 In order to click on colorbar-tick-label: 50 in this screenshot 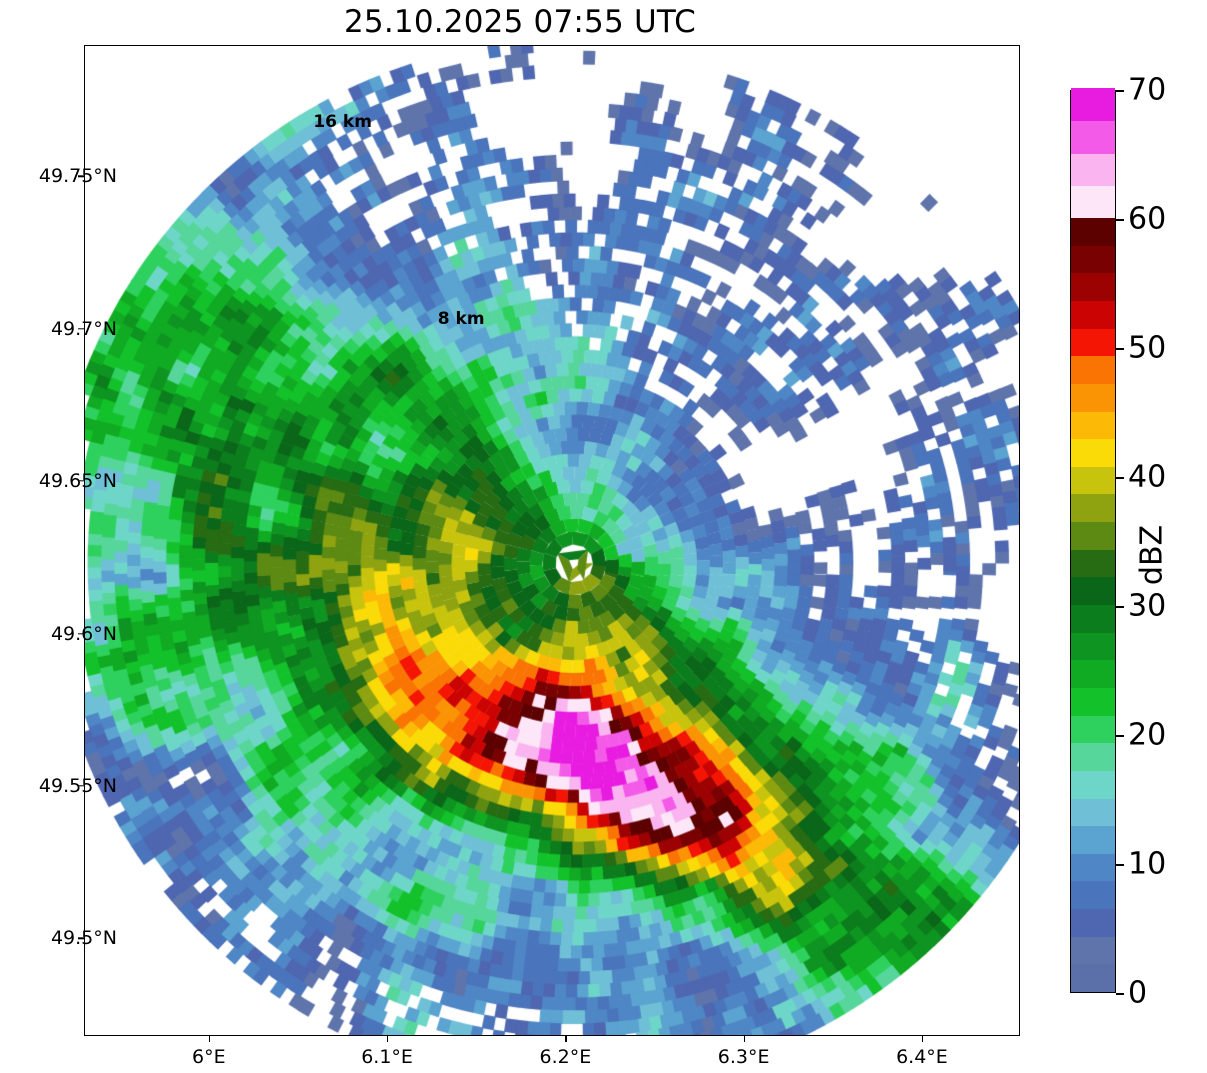, I will do `click(1147, 348)`.